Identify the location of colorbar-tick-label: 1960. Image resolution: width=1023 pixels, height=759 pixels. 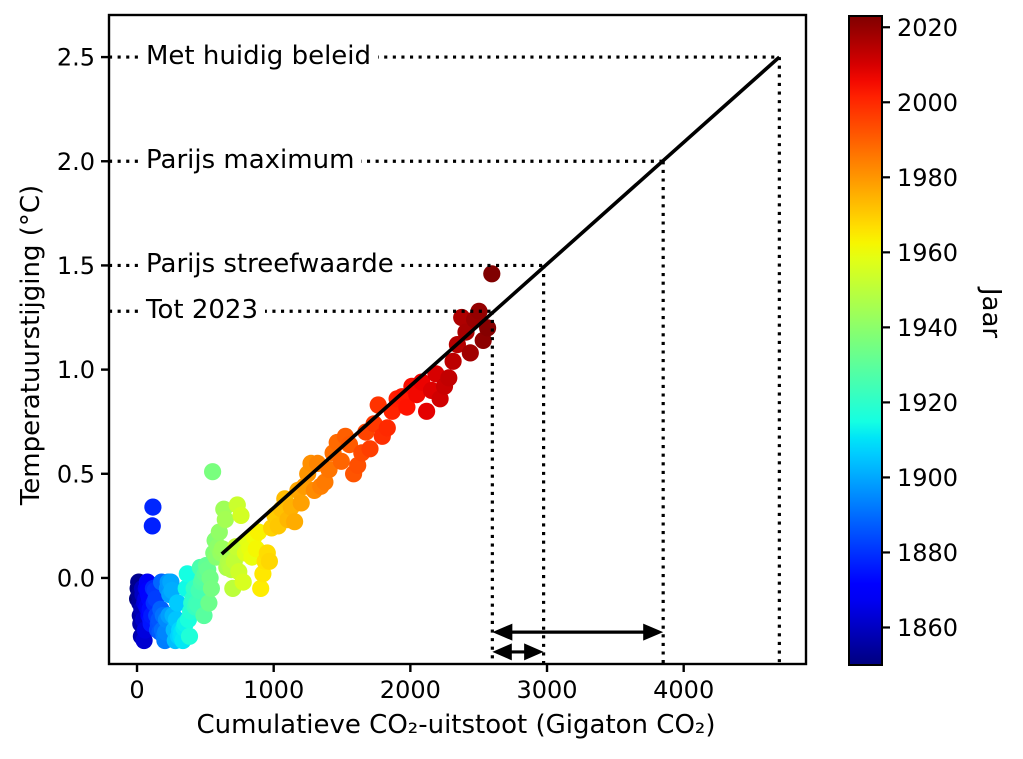
(927, 253).